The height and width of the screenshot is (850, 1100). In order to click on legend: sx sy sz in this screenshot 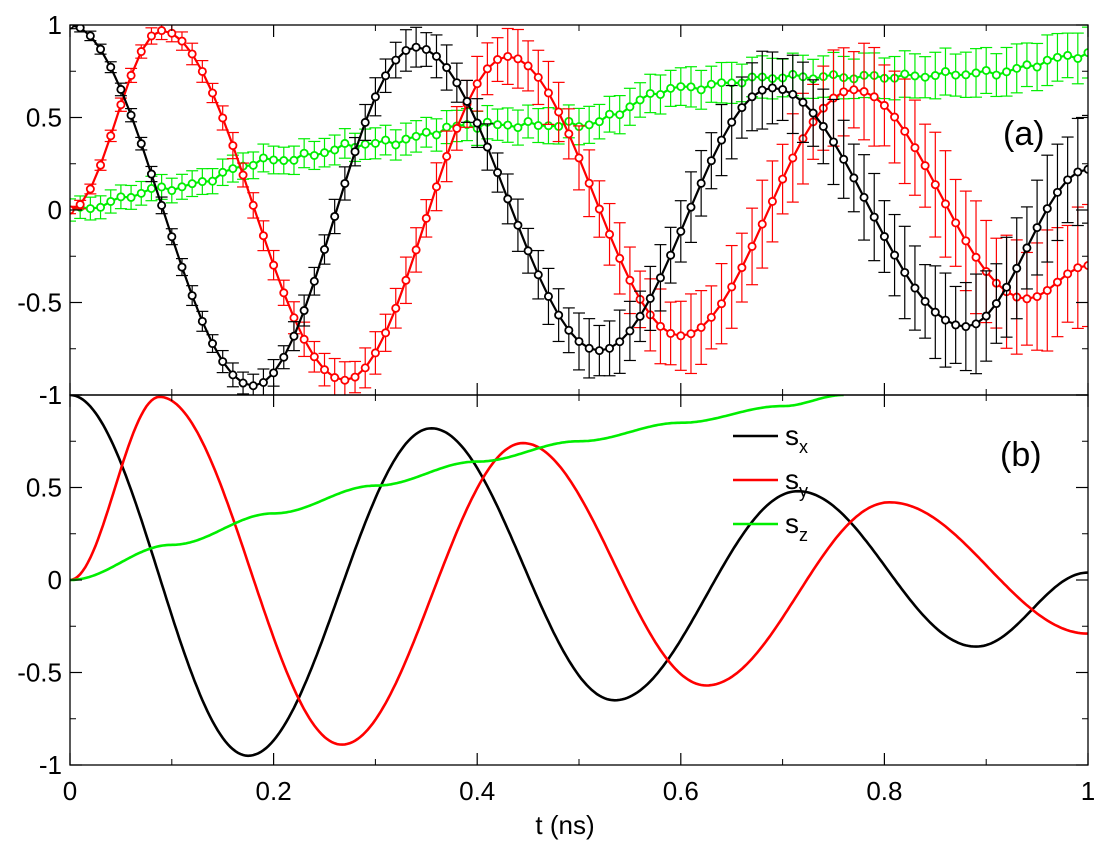, I will do `click(770, 482)`.